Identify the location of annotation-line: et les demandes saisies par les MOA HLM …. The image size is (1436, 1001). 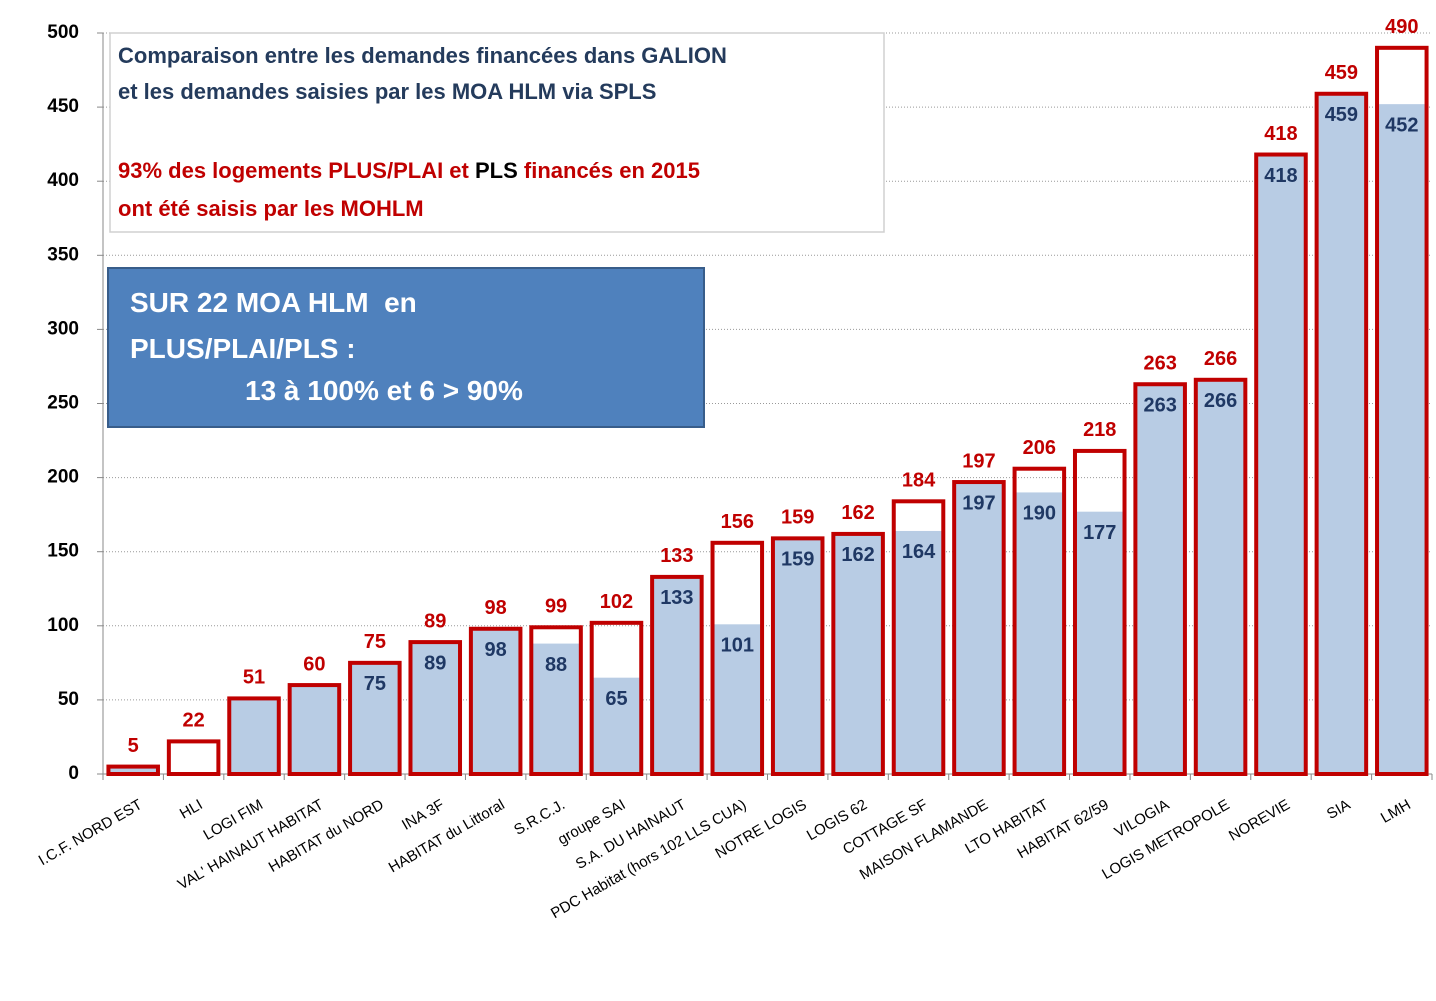
(387, 91).